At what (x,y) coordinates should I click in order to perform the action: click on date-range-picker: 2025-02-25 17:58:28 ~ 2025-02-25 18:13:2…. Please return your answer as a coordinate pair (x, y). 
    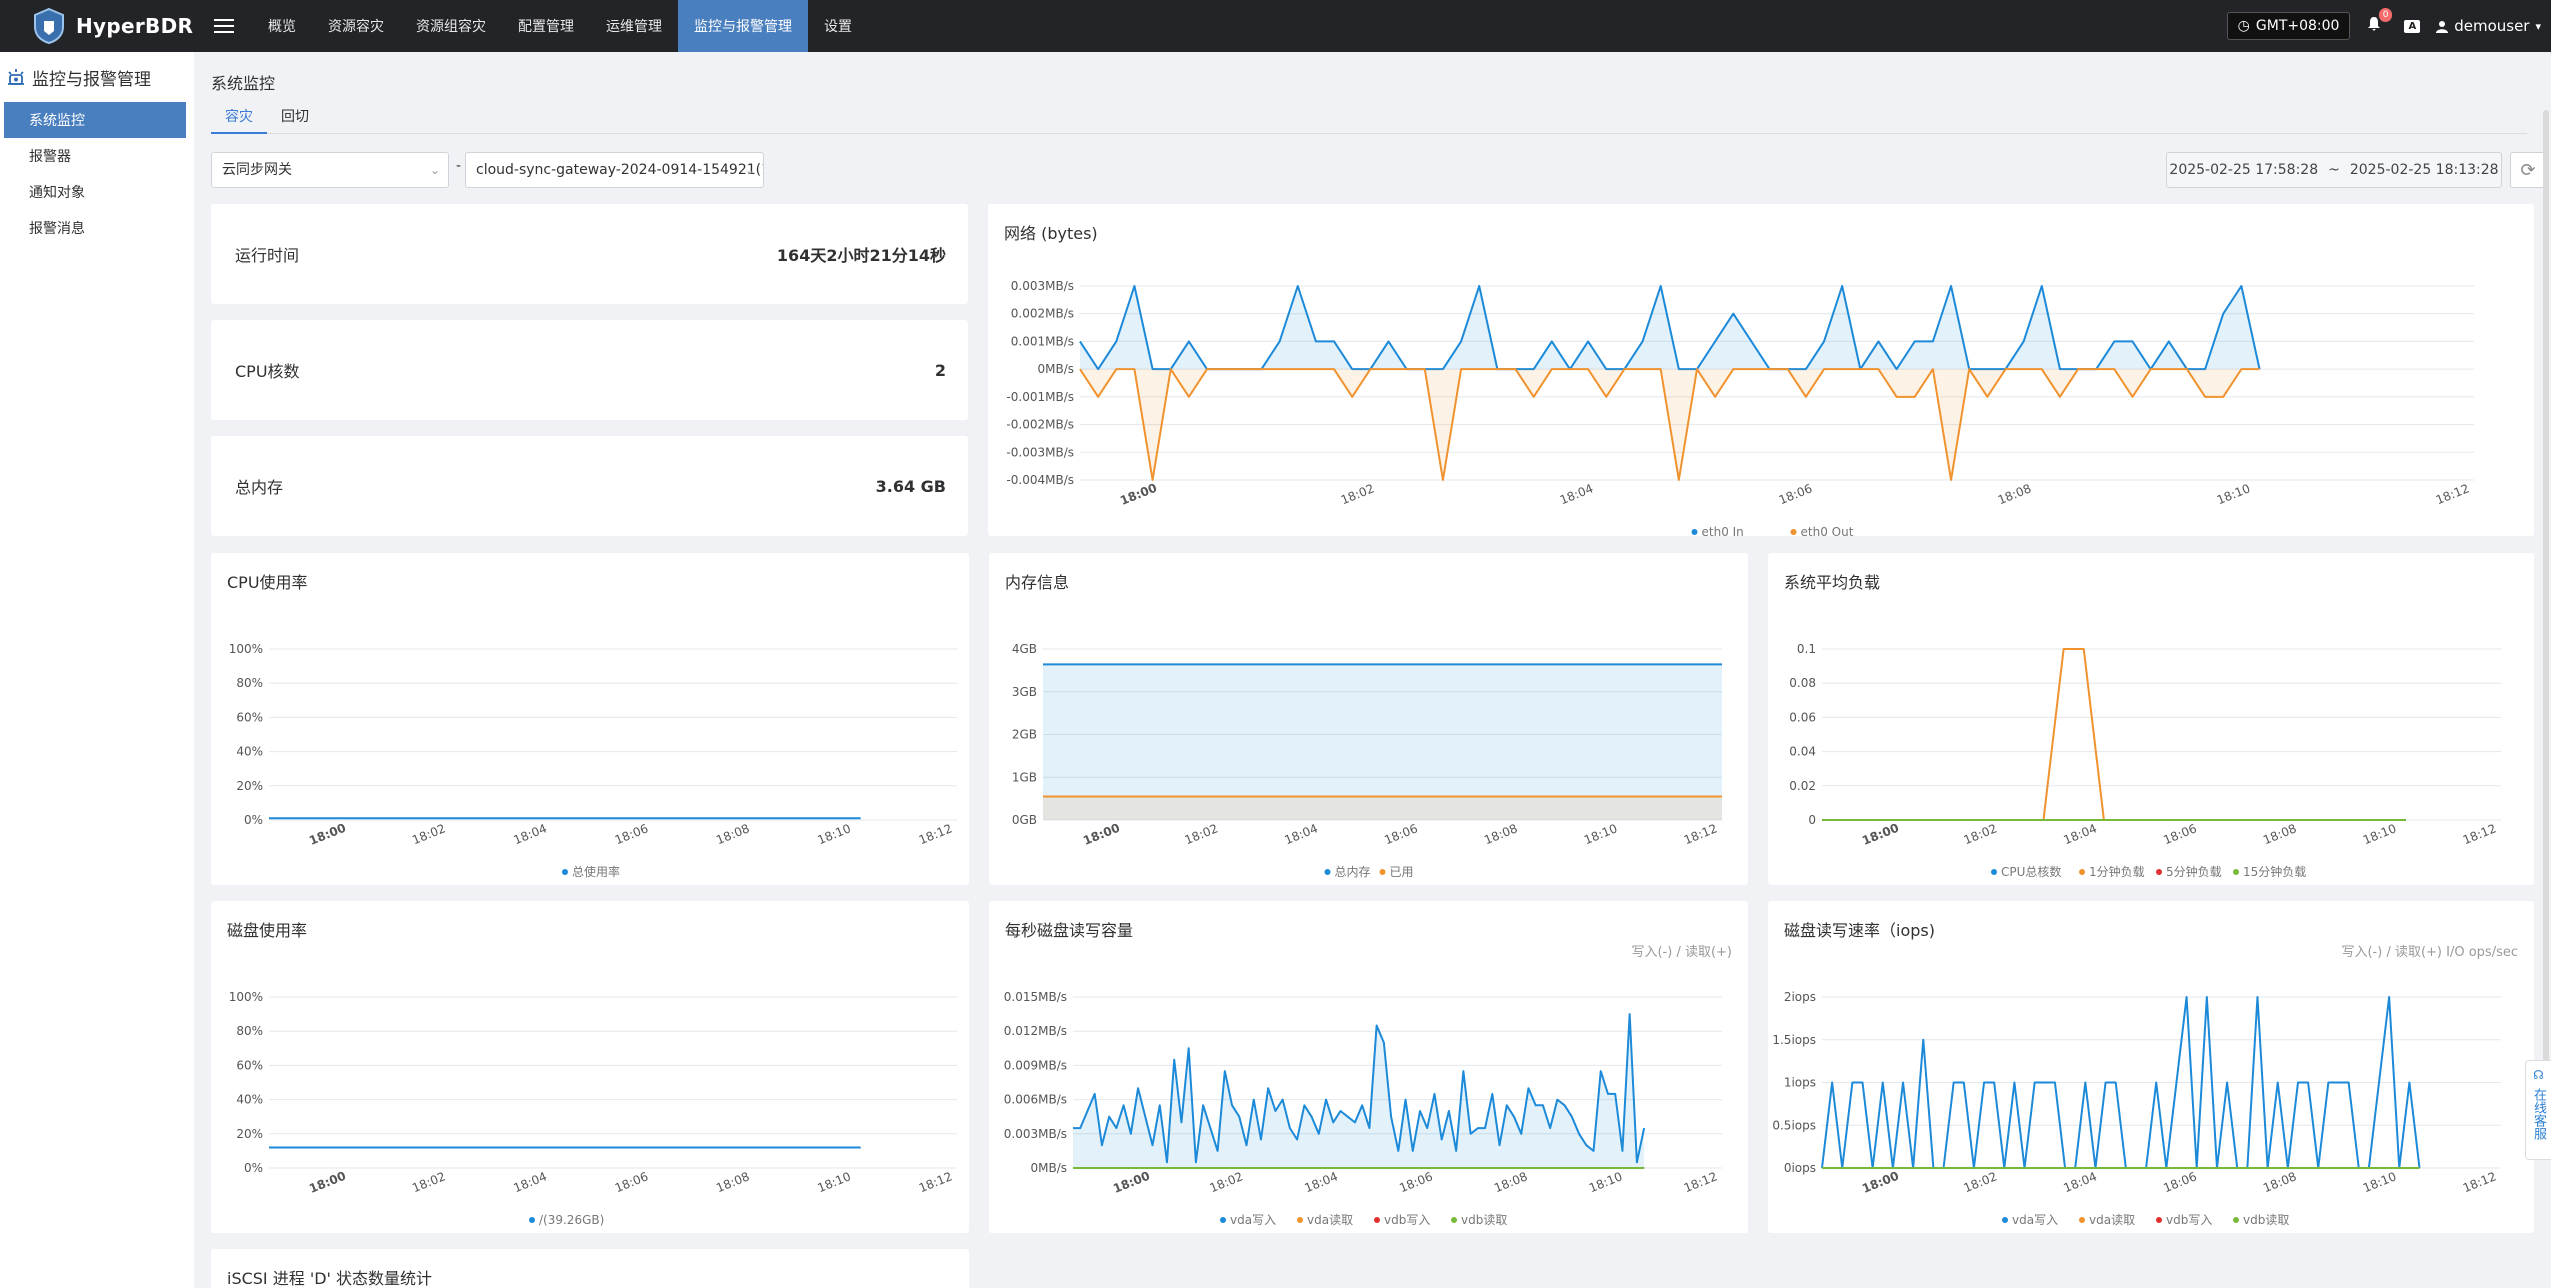
    Looking at the image, I should click on (2334, 170).